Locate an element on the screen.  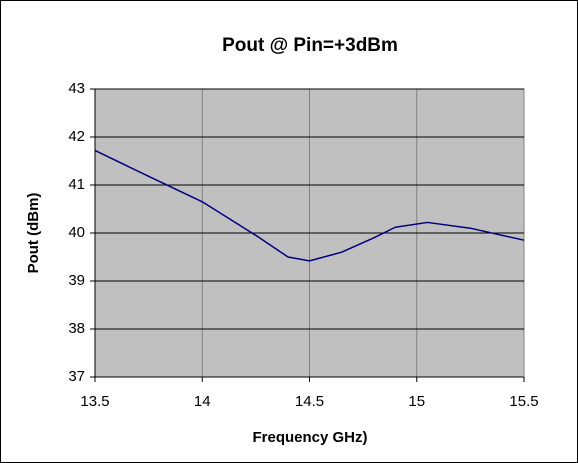
y-tick-label: 42 is located at coordinates (76, 136).